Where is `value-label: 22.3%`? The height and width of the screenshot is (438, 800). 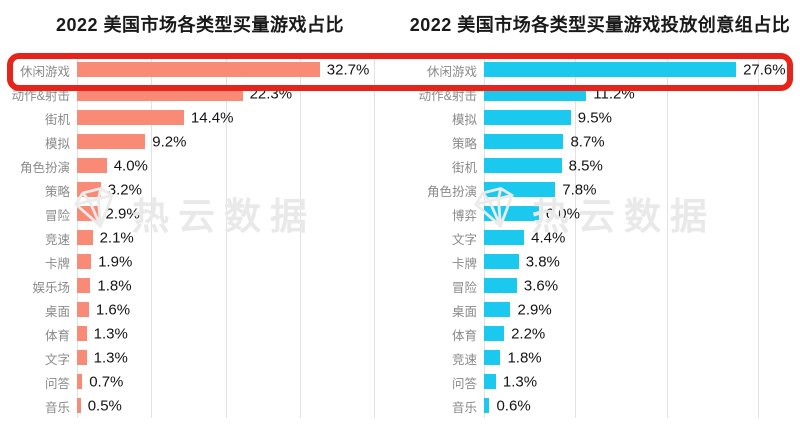 value-label: 22.3% is located at coordinates (271, 94).